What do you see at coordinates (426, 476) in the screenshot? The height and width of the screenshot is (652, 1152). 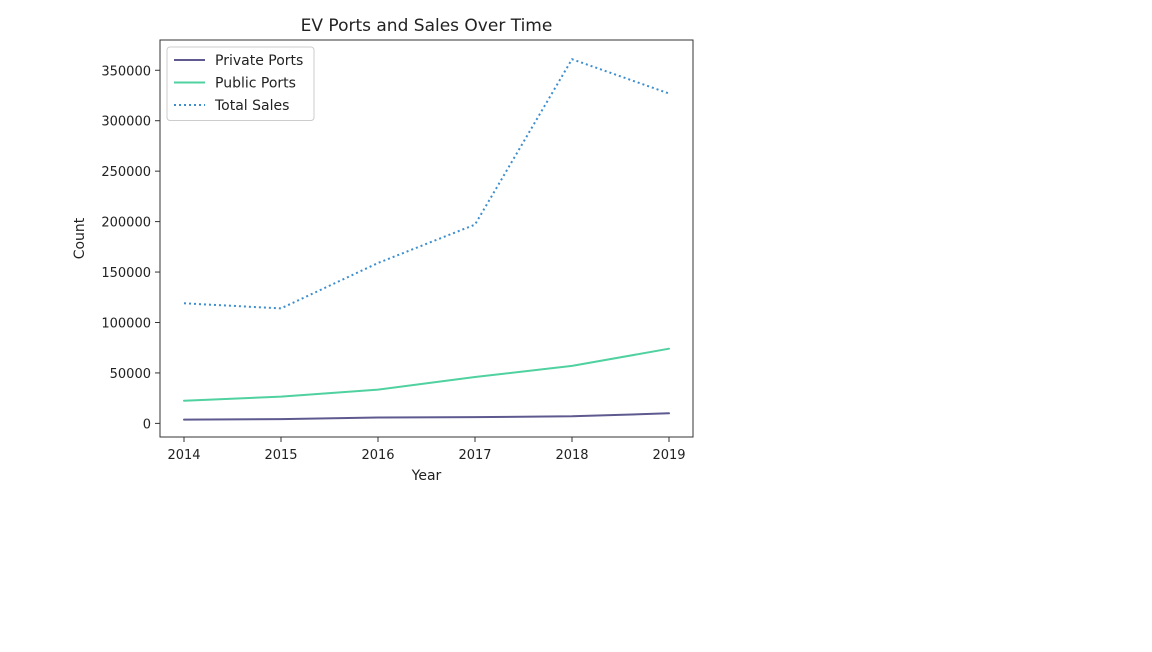 I see `x-axis-label: Year` at bounding box center [426, 476].